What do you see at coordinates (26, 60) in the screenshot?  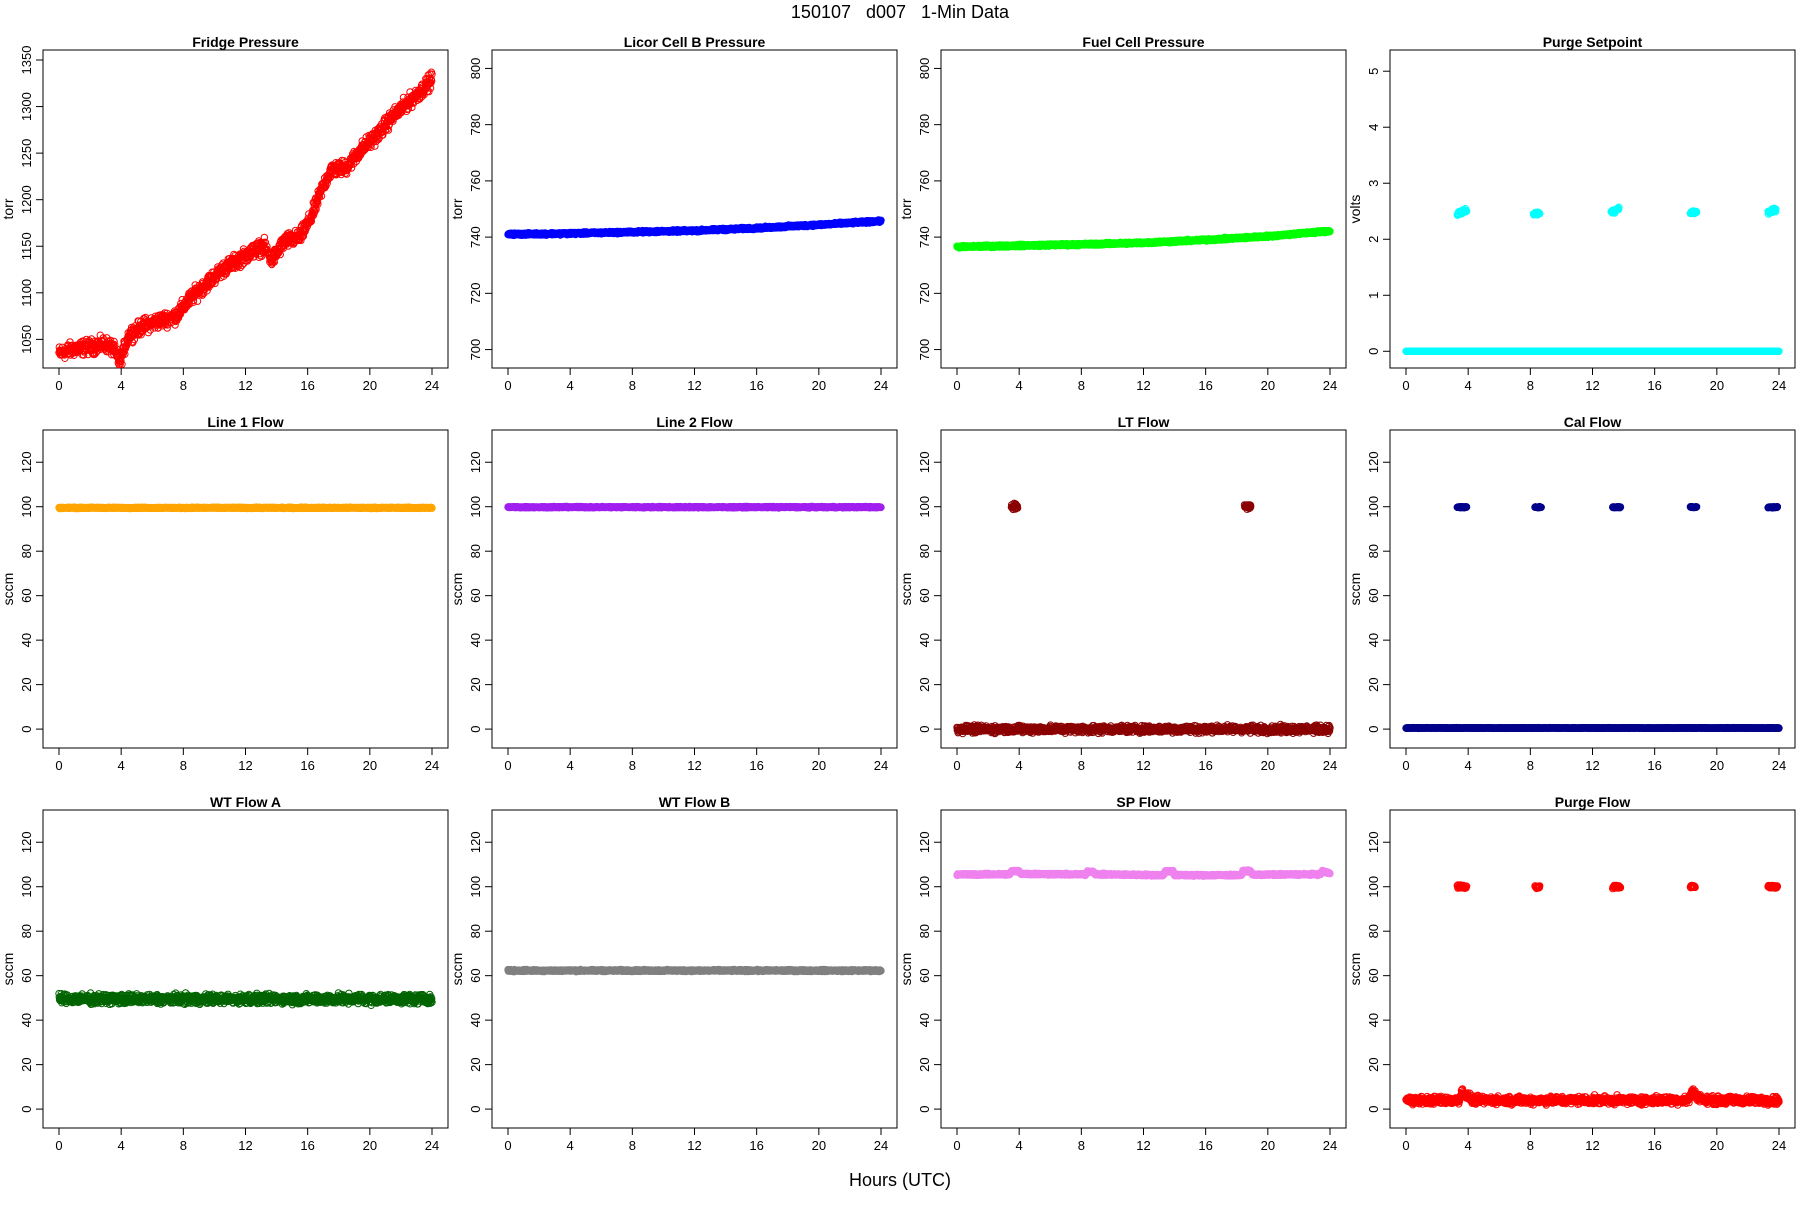 I see `y-tick-label: 1350` at bounding box center [26, 60].